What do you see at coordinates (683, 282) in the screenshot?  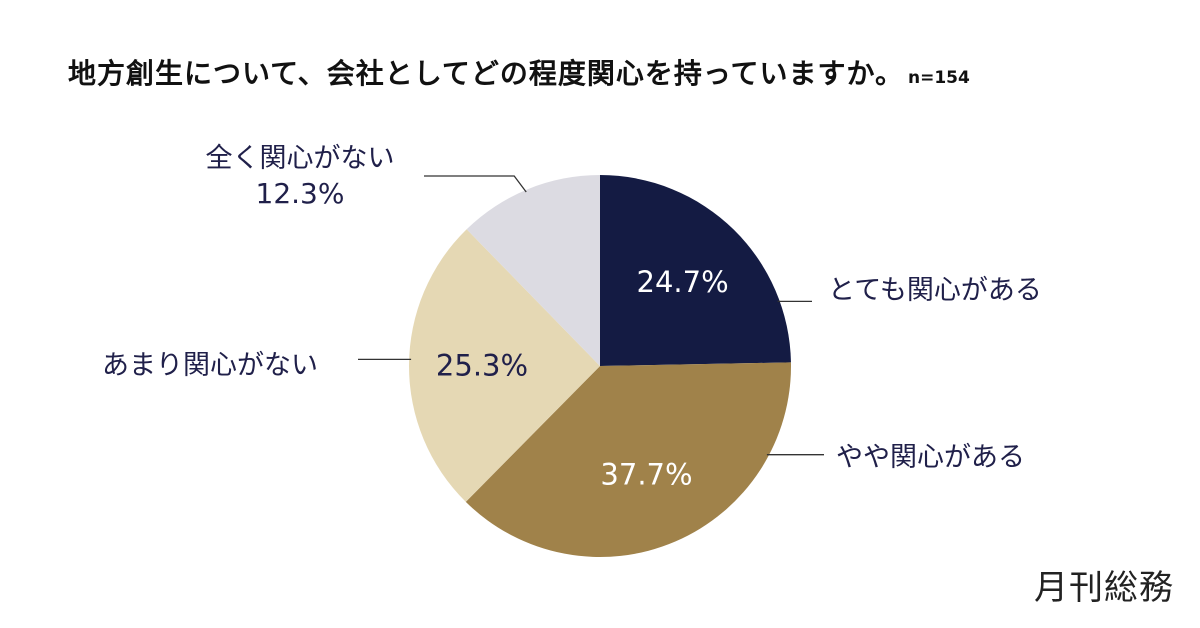 I see `slice-value-label-very-interested: 24.7%` at bounding box center [683, 282].